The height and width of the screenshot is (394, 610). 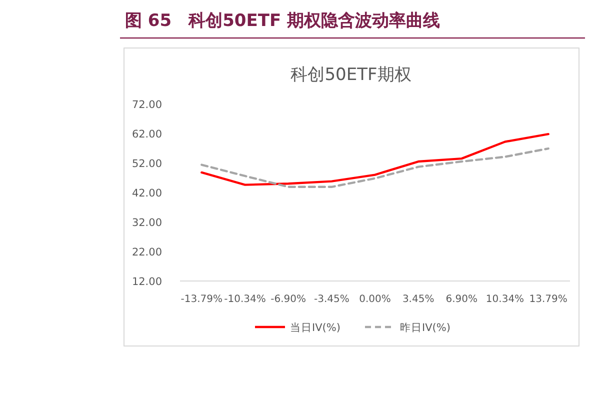 I want to click on legend-label: 当日IV(%), so click(x=315, y=328).